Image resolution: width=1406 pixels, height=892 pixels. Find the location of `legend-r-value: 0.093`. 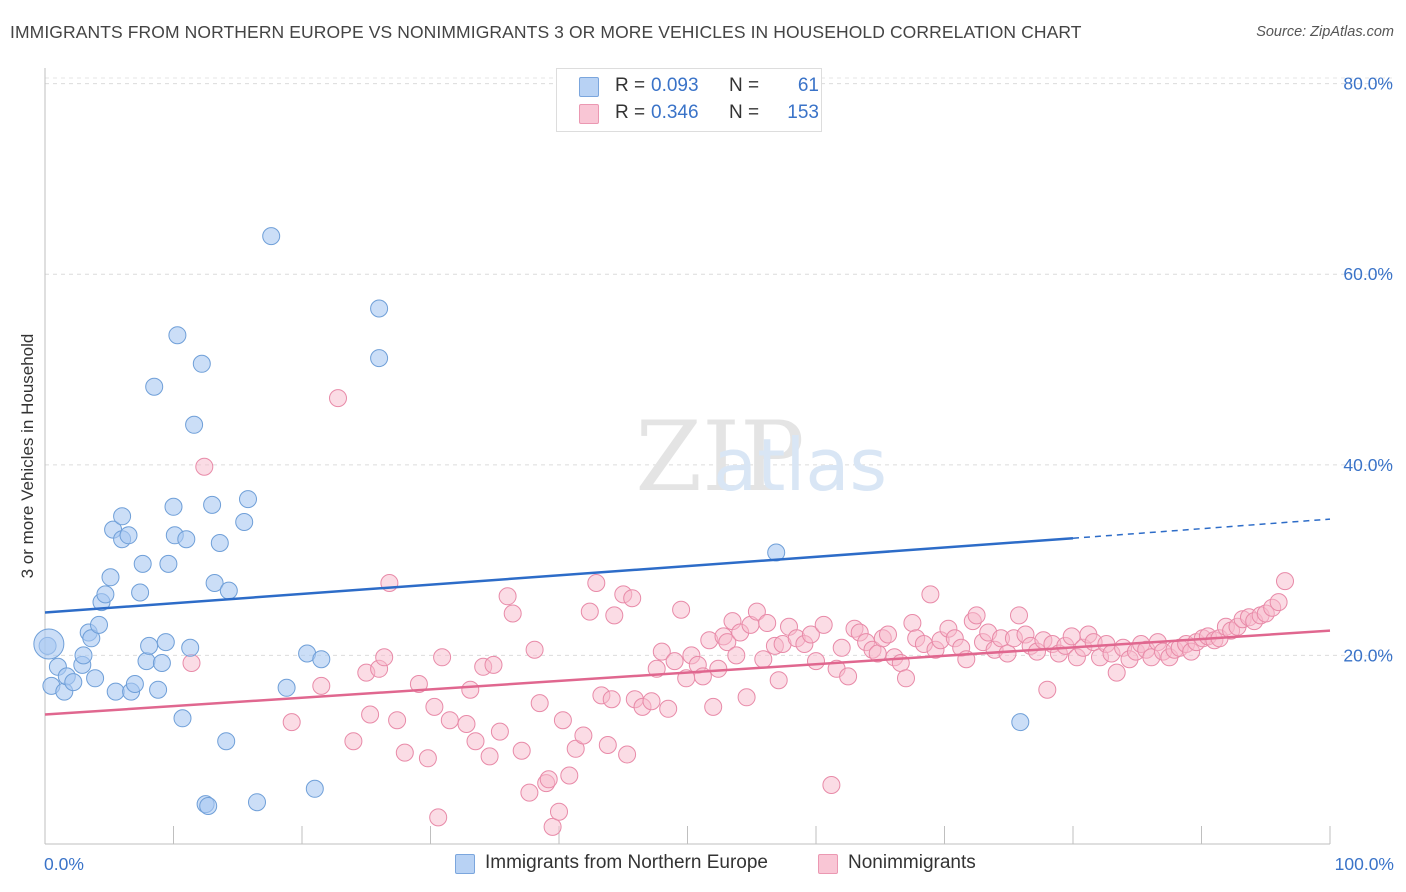

legend-r-value: 0.093 is located at coordinates (675, 85).